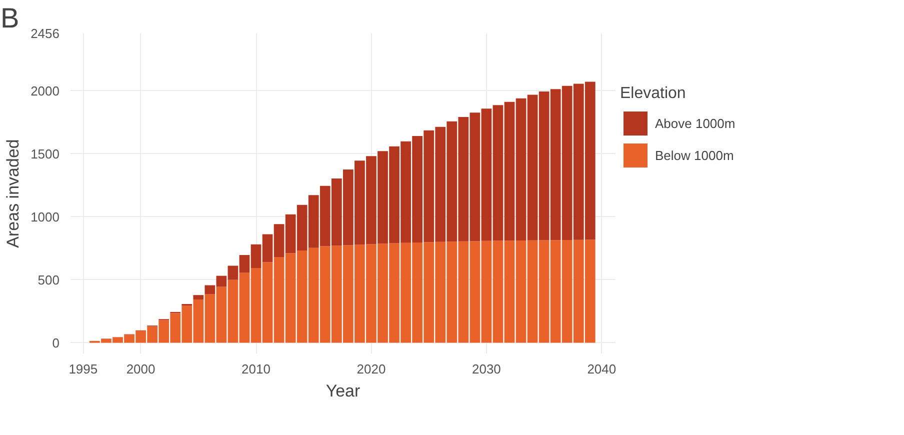 Image resolution: width=904 pixels, height=435 pixels. What do you see at coordinates (83, 369) in the screenshot?
I see `x-tick-label: 1995` at bounding box center [83, 369].